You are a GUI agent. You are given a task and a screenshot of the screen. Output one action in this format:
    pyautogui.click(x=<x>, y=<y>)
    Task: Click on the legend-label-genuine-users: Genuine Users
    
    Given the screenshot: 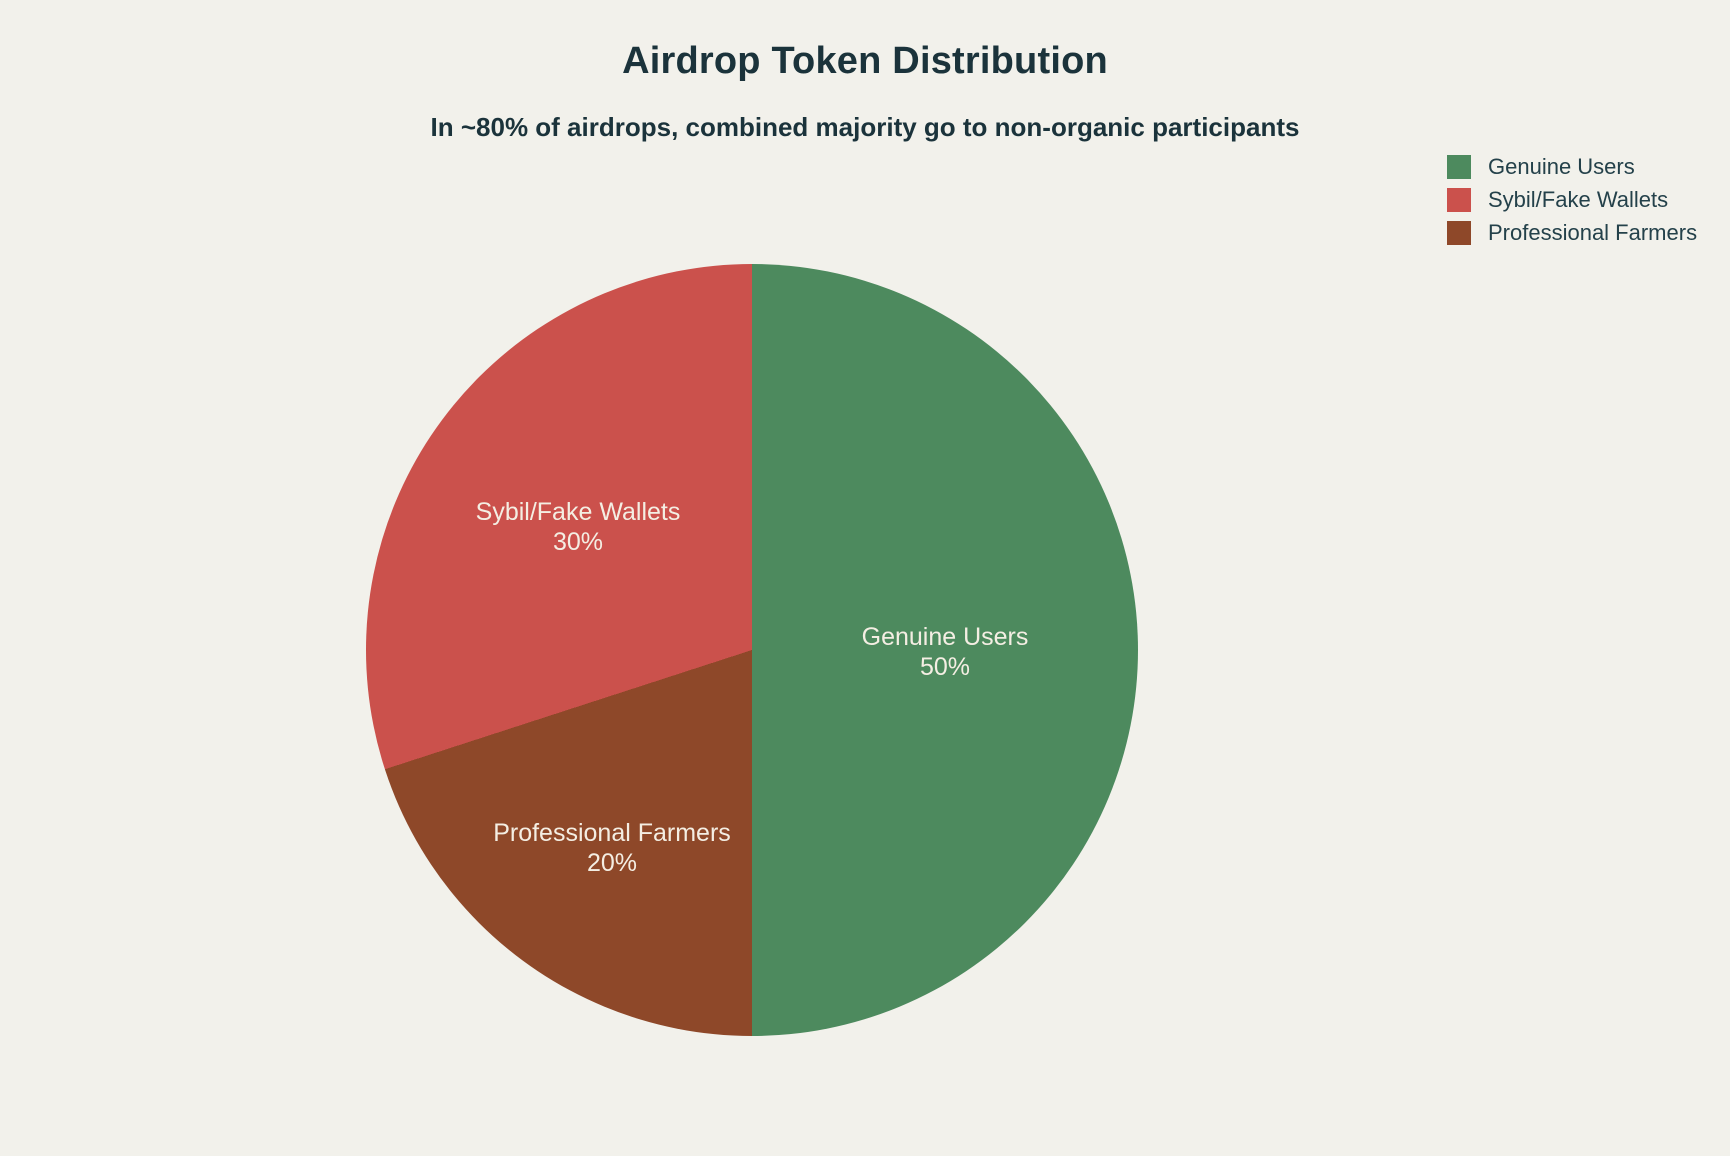 What is the action you would take?
    pyautogui.click(x=1561, y=166)
    